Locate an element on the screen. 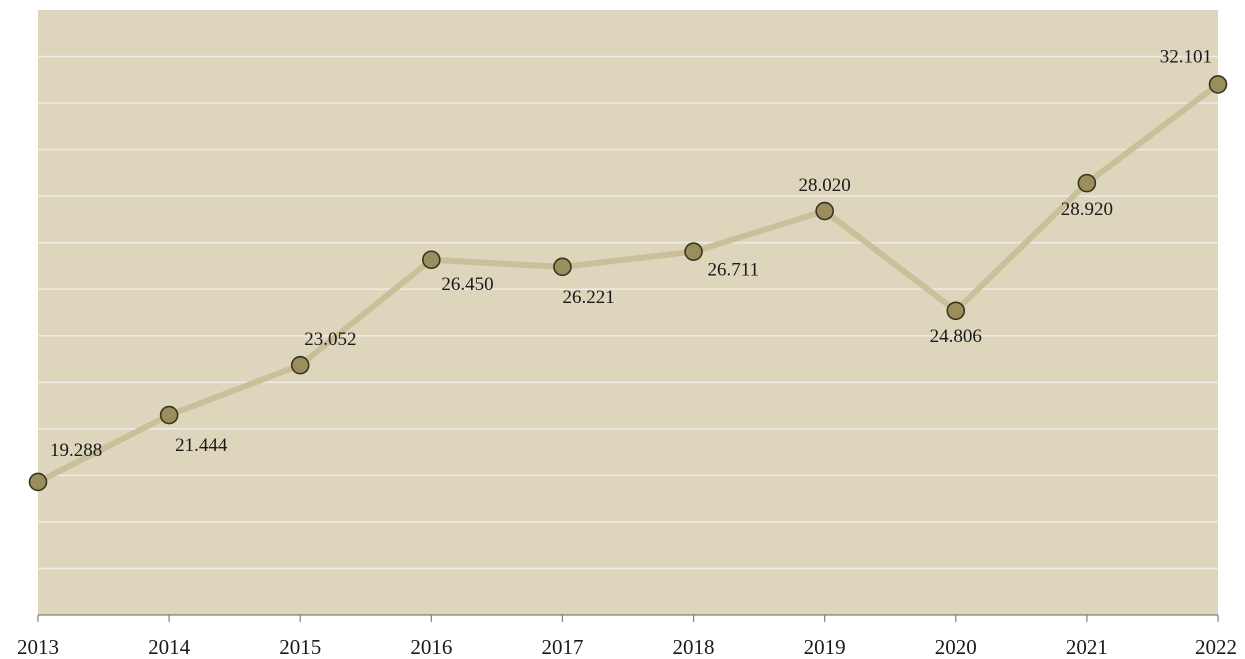 Image resolution: width=1245 pixels, height=659 pixels. x-tick-label: 2020 is located at coordinates (956, 647).